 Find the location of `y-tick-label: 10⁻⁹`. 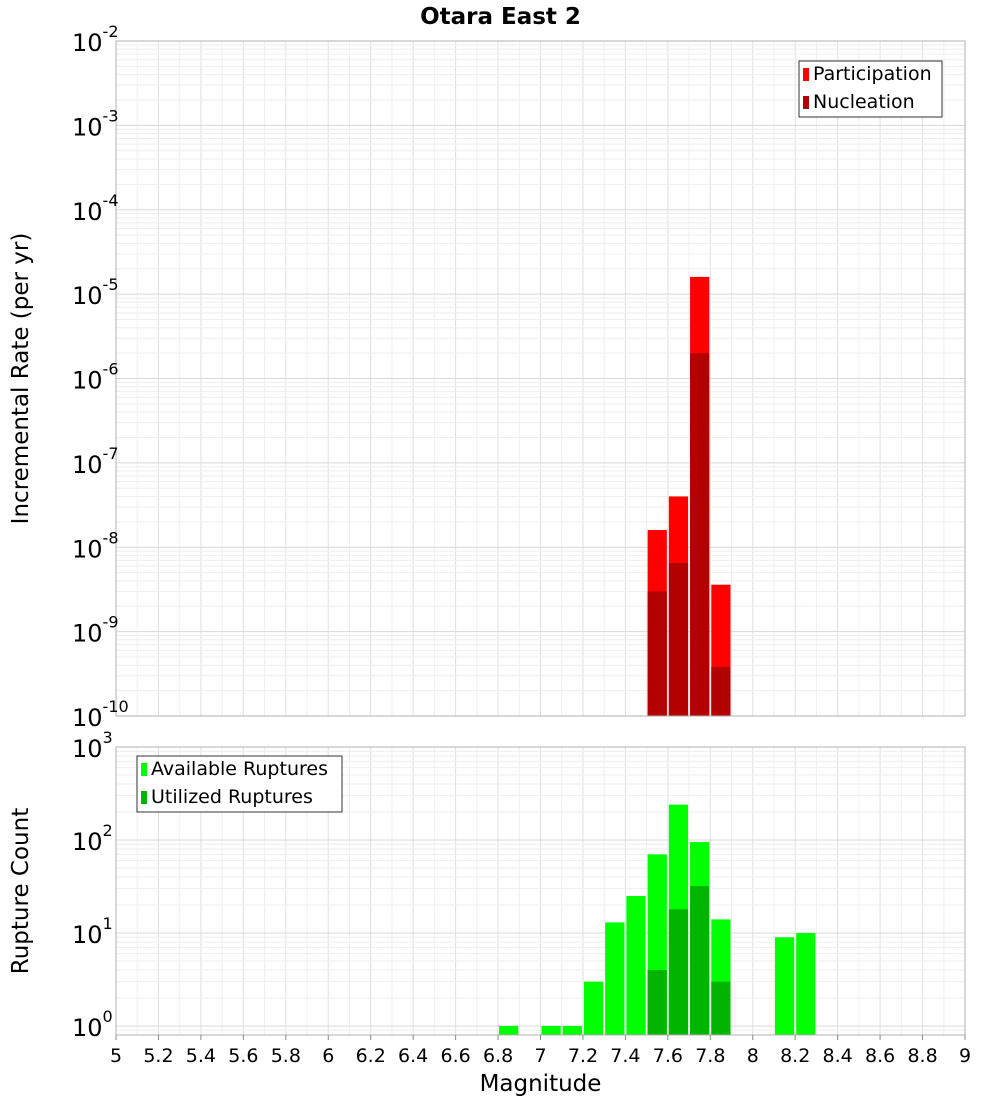

y-tick-label: 10⁻⁹ is located at coordinates (95, 630).